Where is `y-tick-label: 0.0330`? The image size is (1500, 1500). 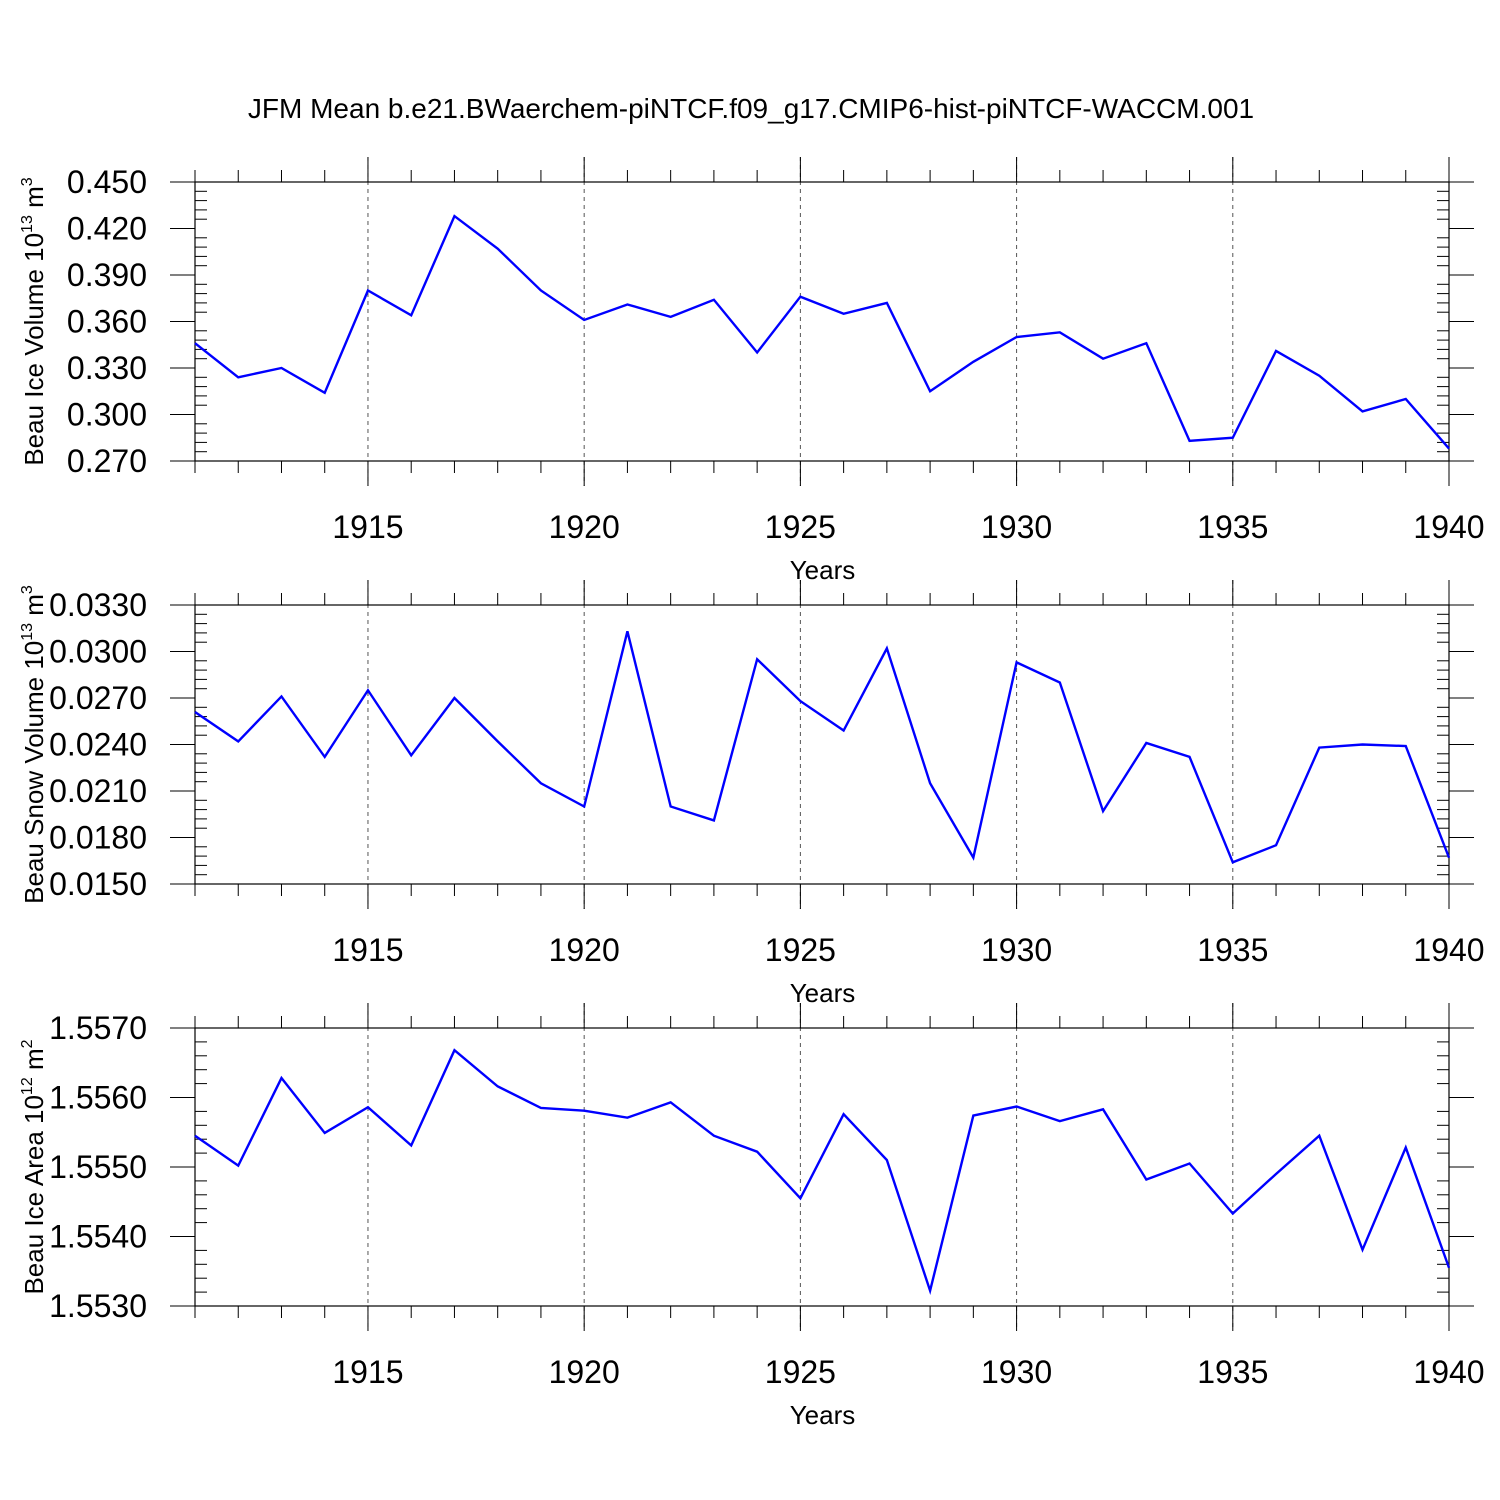
y-tick-label: 0.0330 is located at coordinates (98, 605).